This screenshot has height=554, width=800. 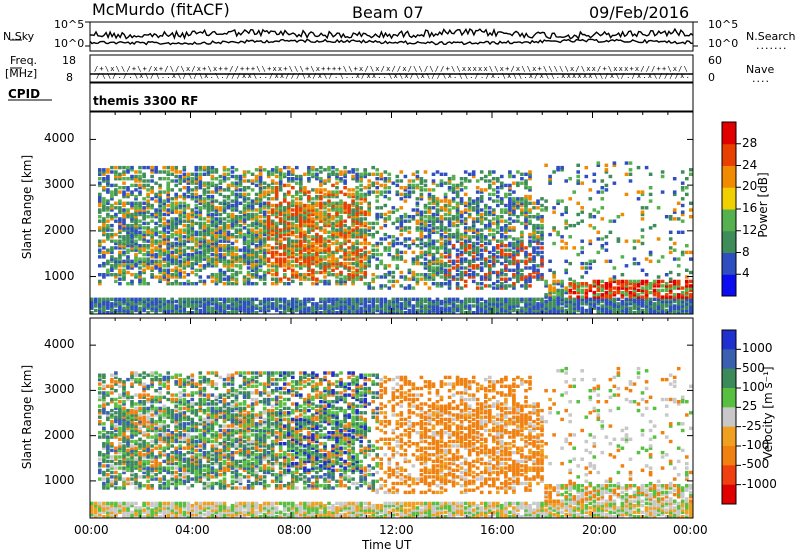 What do you see at coordinates (215, 69) in the screenshot?
I see `freq-marker: x` at bounding box center [215, 69].